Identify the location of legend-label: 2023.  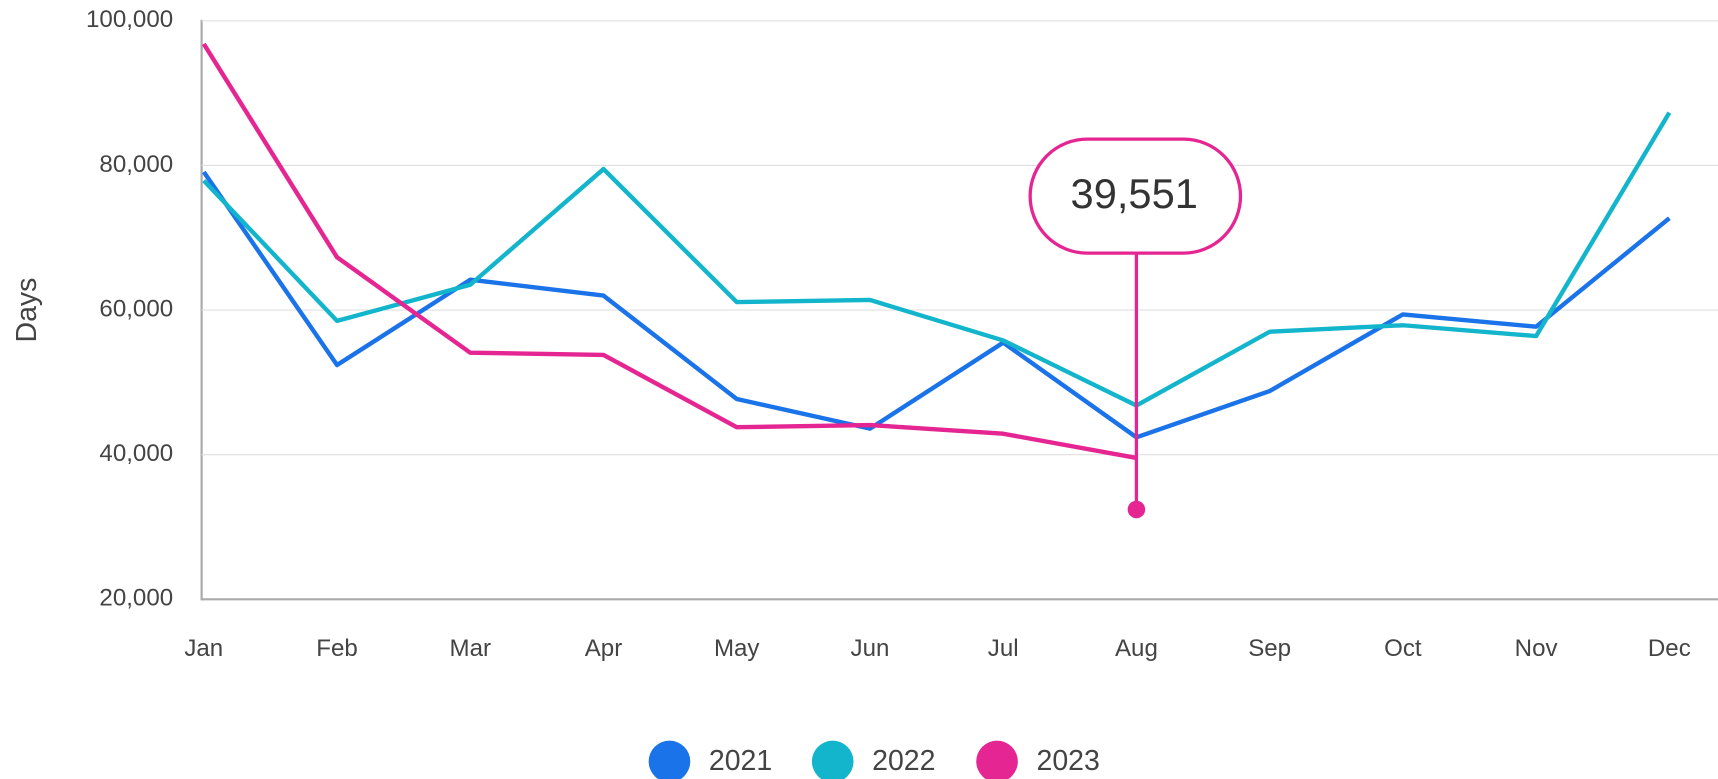
(1067, 761).